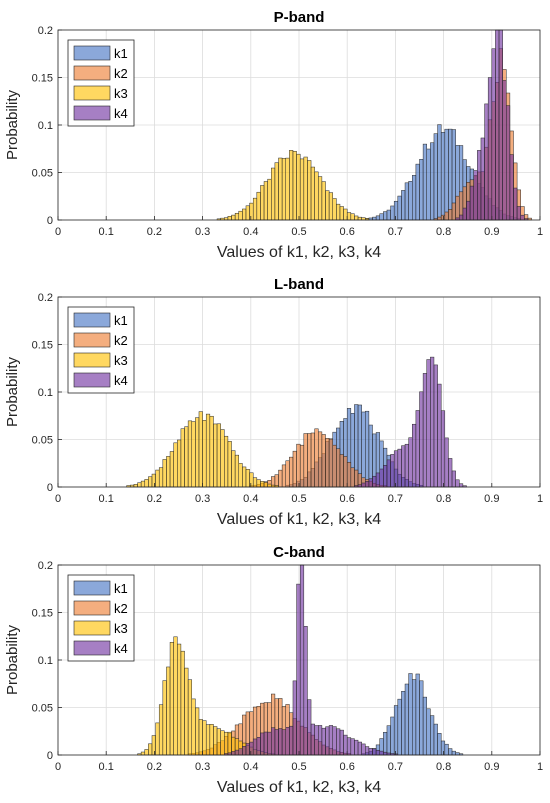 The image size is (550, 803). I want to click on series-k1, so click(412, 714).